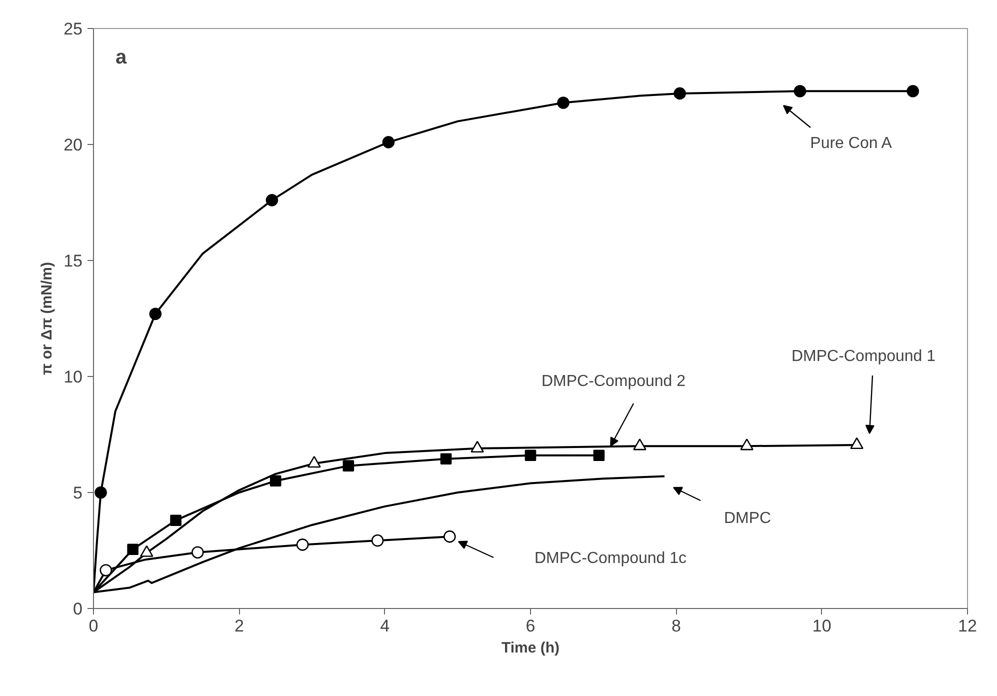 Image resolution: width=997 pixels, height=696 pixels. I want to click on annotation: a, so click(122, 57).